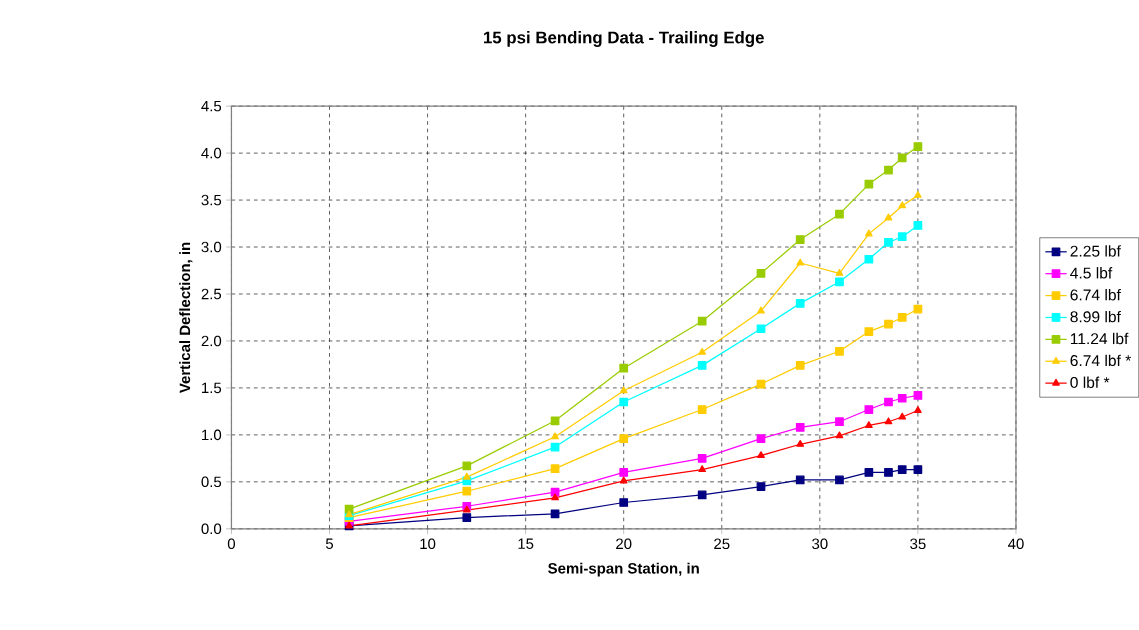  I want to click on x-tick-label: 30, so click(820, 543).